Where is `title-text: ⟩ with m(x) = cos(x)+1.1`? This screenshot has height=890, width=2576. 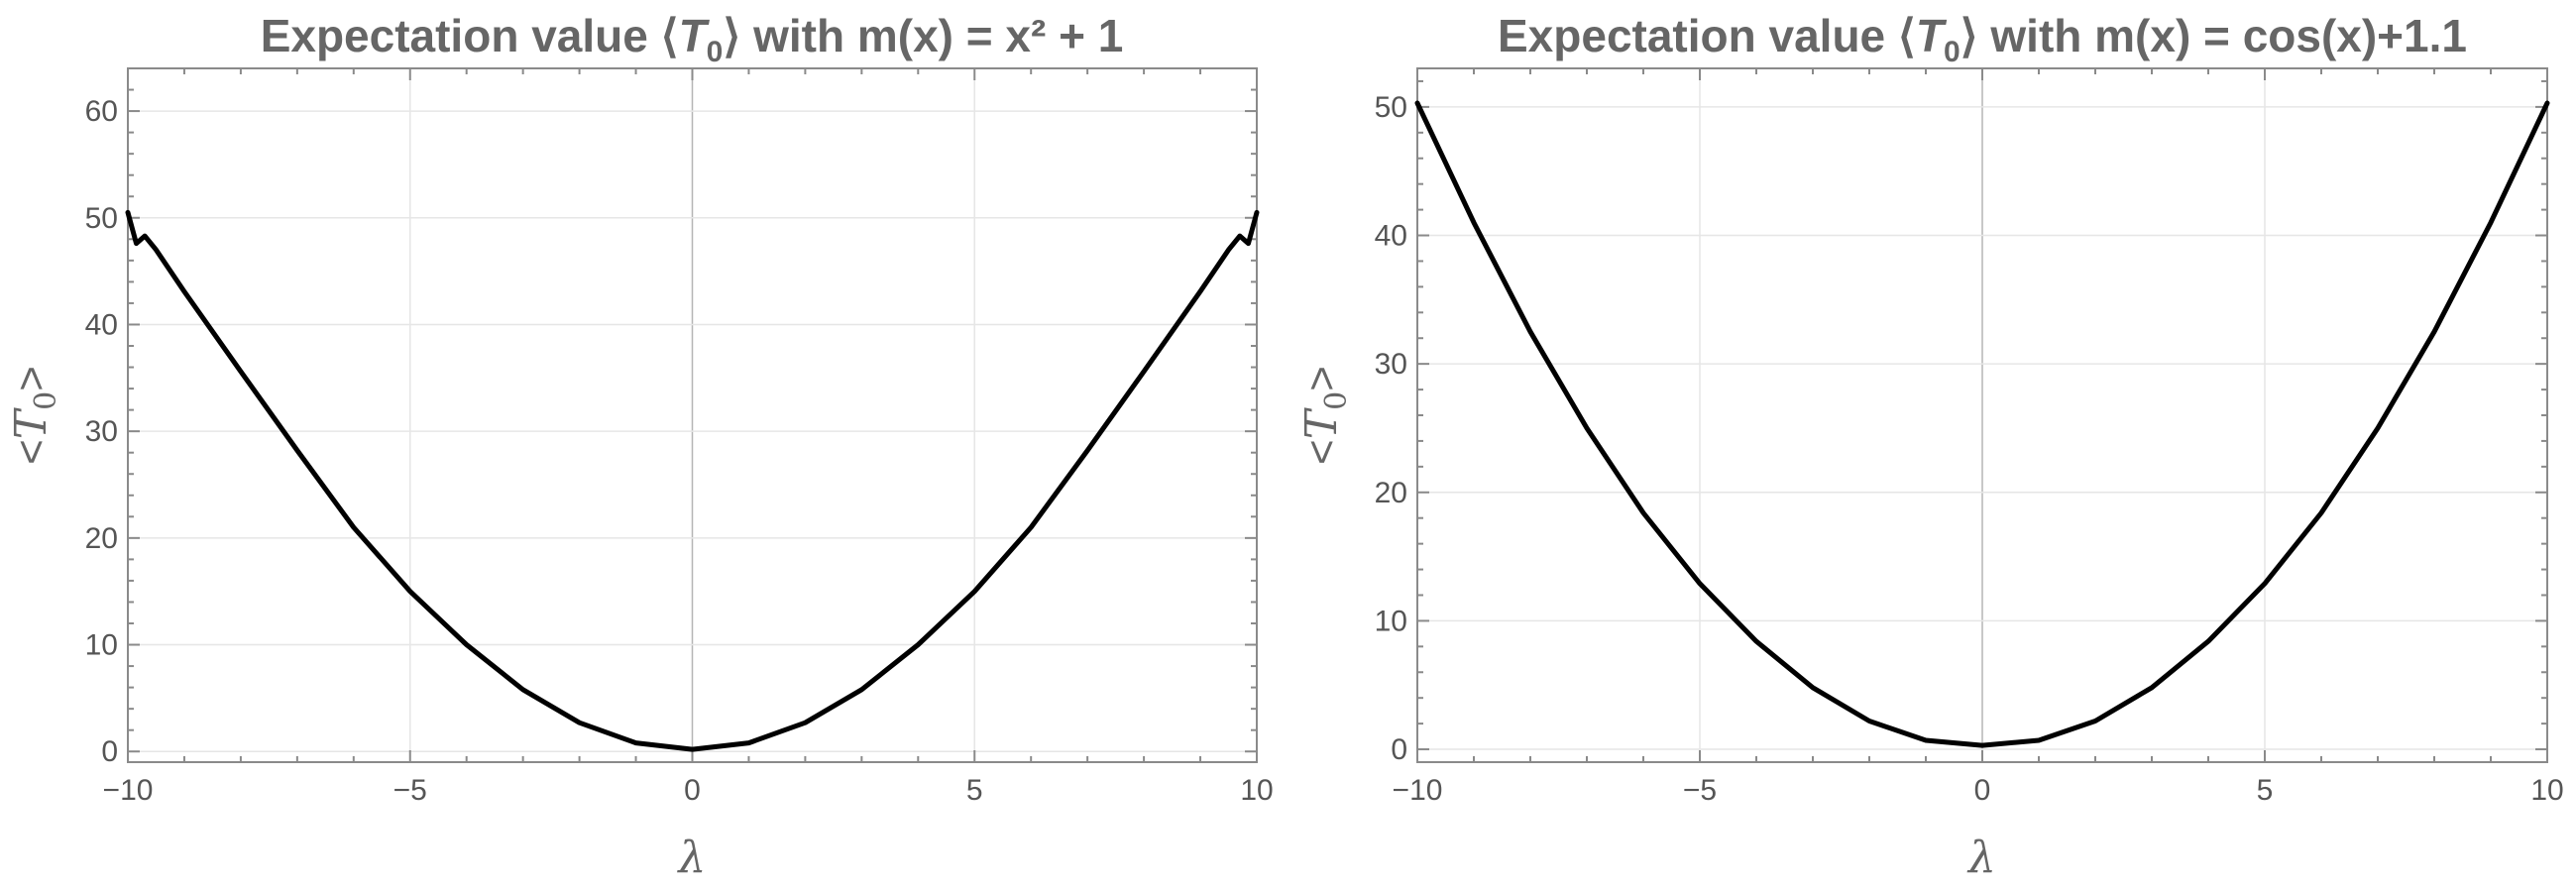
title-text: ⟩ with m(x) = cos(x)+1.1 is located at coordinates (2213, 35).